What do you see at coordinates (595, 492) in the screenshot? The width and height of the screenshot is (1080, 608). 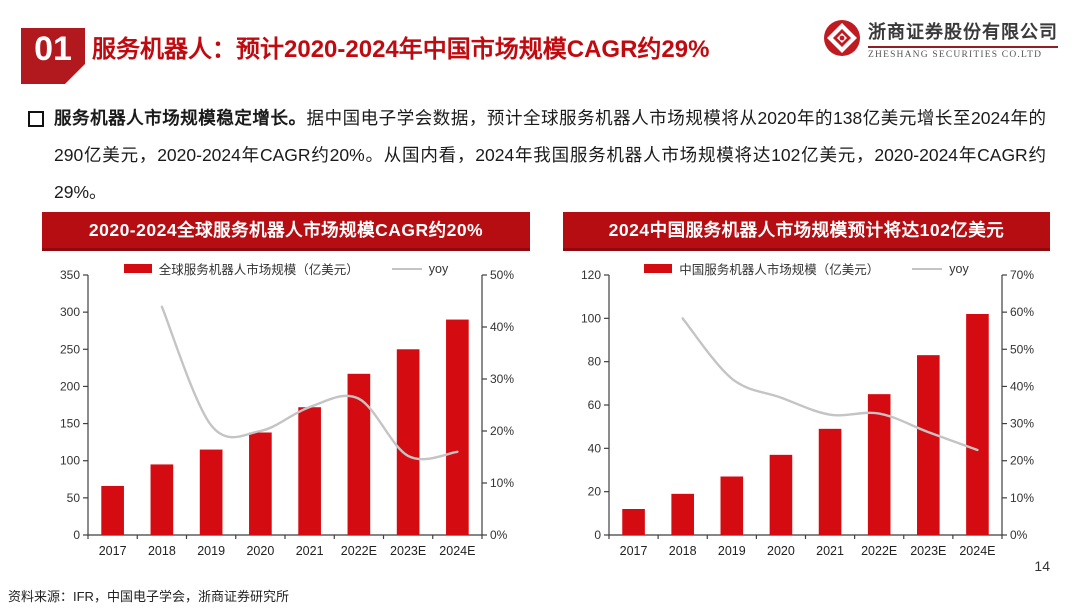 I see `left-axis-label: 20` at bounding box center [595, 492].